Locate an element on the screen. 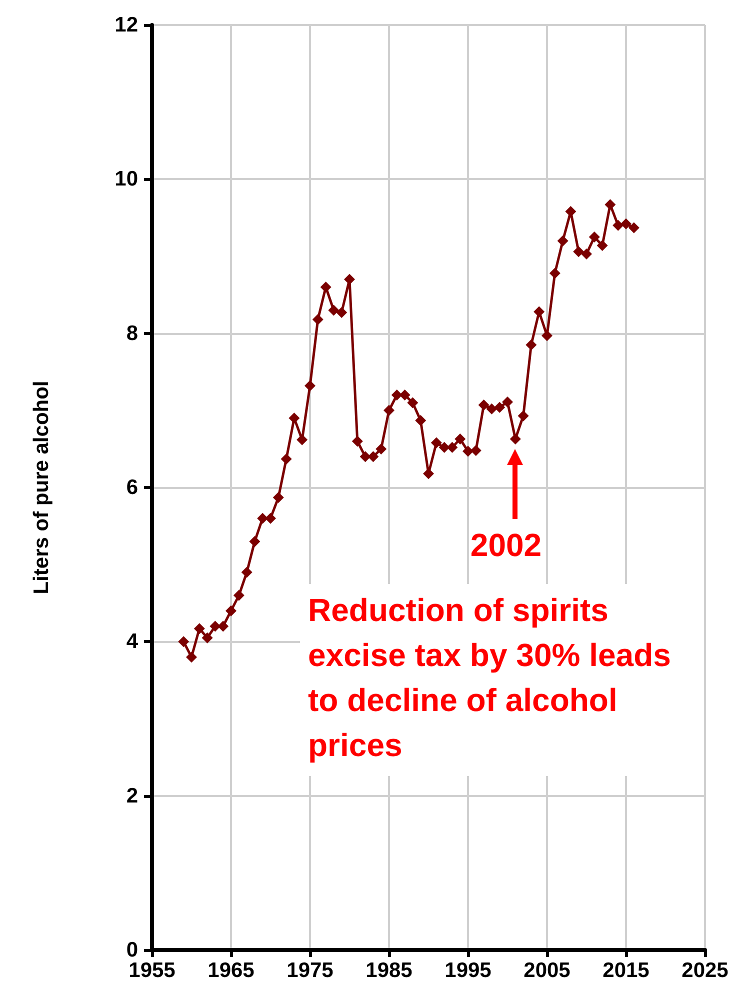 This screenshot has width=736, height=993. x-tick-label: 1955 is located at coordinates (152, 970).